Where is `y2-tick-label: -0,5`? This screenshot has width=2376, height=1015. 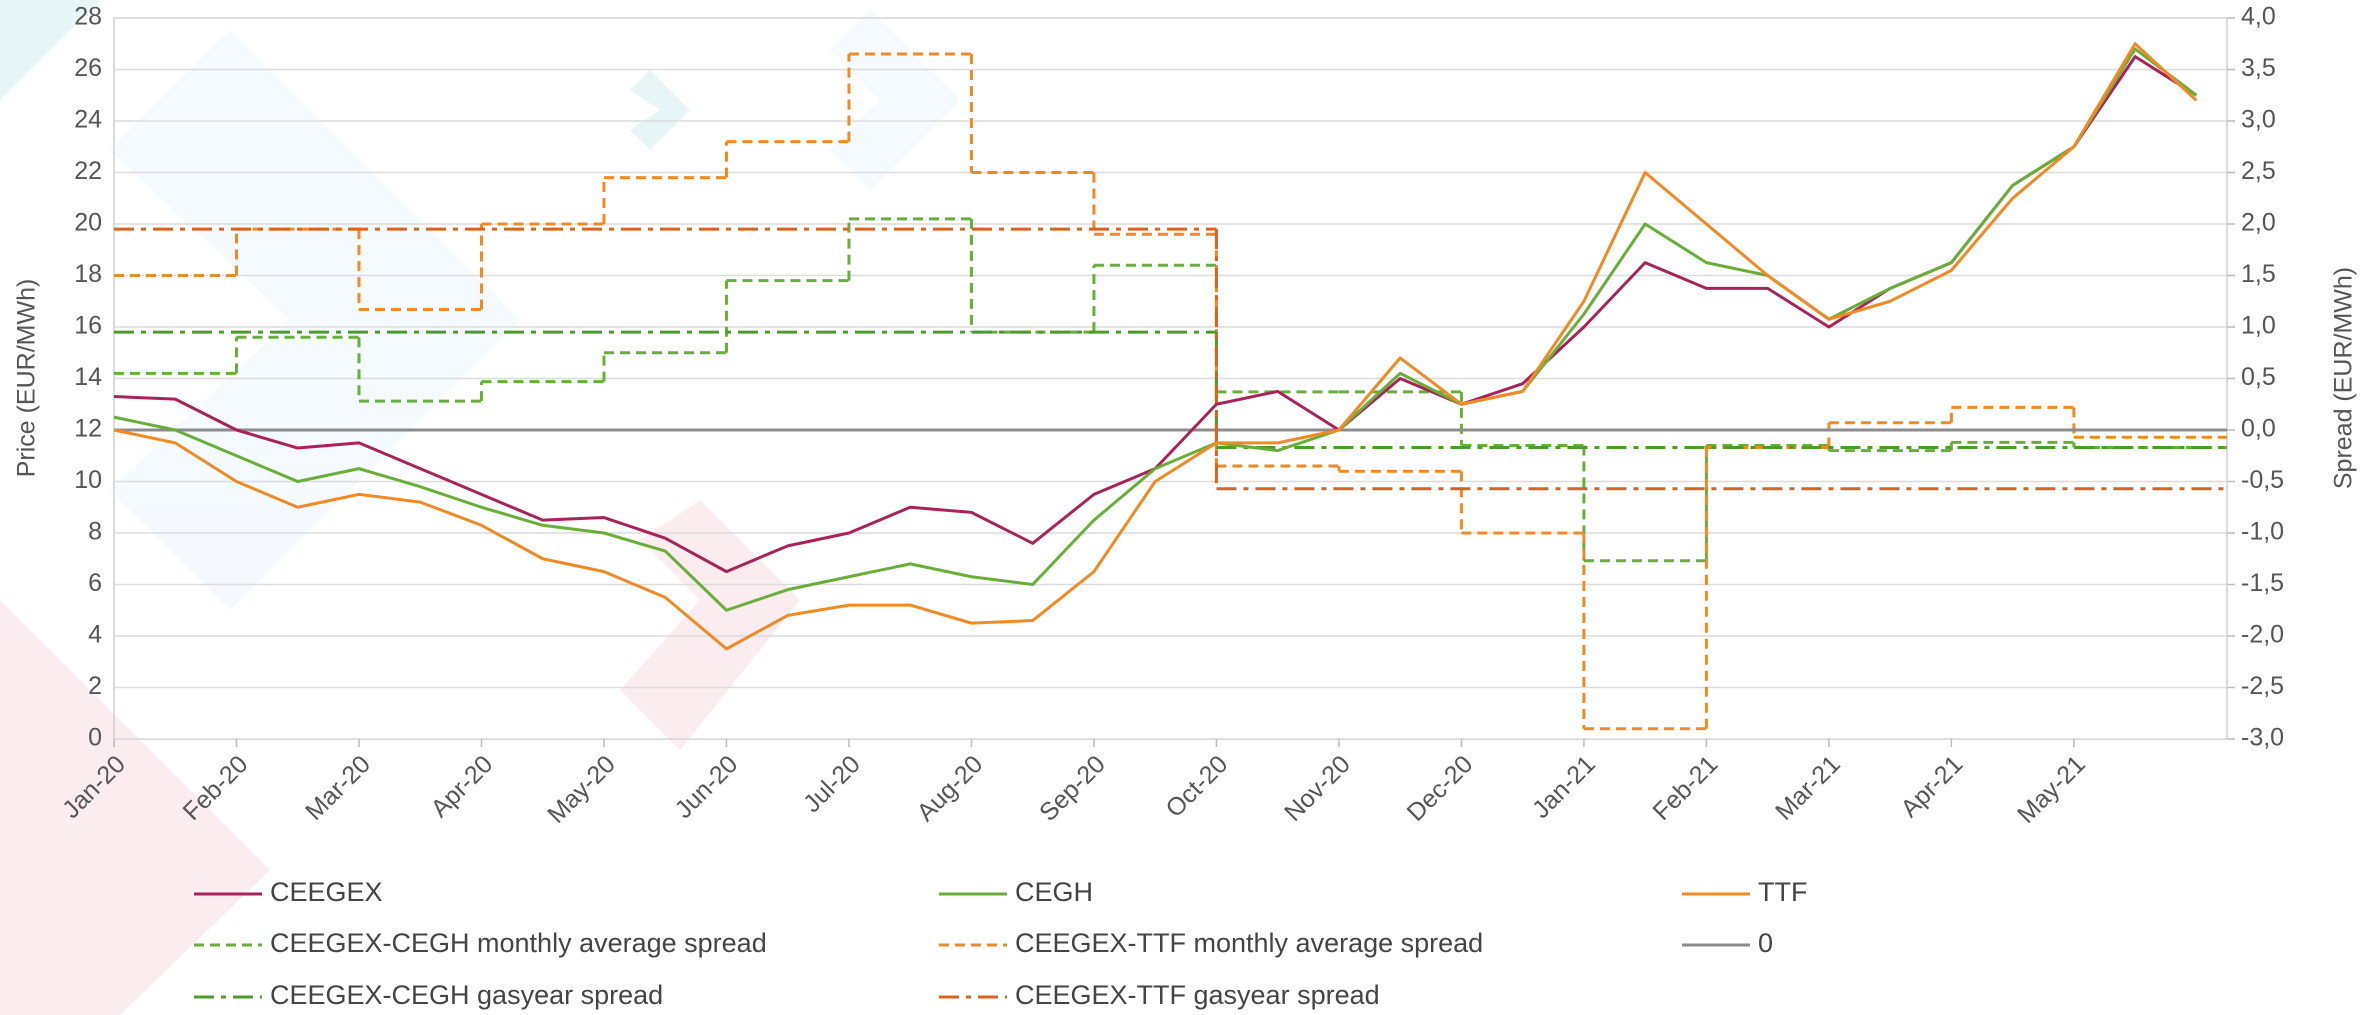 y2-tick-label: -0,5 is located at coordinates (2262, 480).